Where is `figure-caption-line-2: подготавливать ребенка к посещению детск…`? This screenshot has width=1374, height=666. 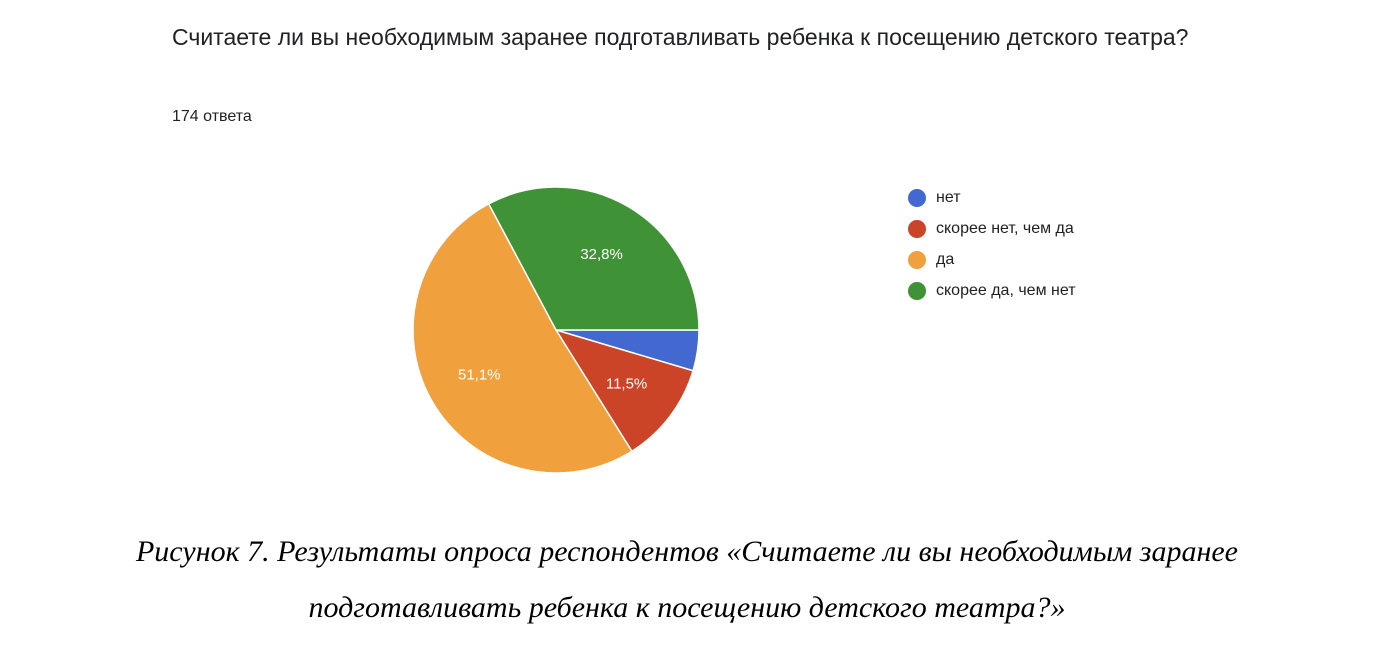
figure-caption-line-2: подготавливать ребенка к посещению детск… is located at coordinates (687, 607).